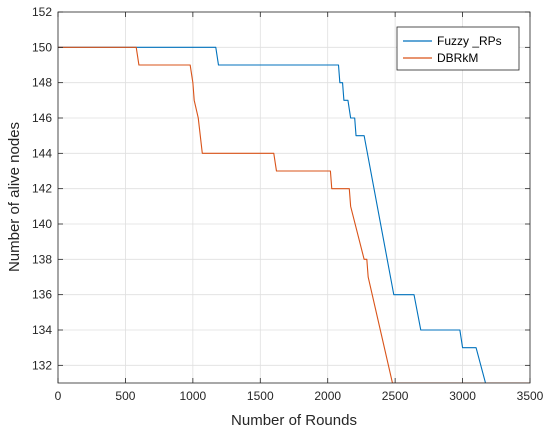  What do you see at coordinates (469, 41) in the screenshot?
I see `legend-label-1: Fuzzy _RPs` at bounding box center [469, 41].